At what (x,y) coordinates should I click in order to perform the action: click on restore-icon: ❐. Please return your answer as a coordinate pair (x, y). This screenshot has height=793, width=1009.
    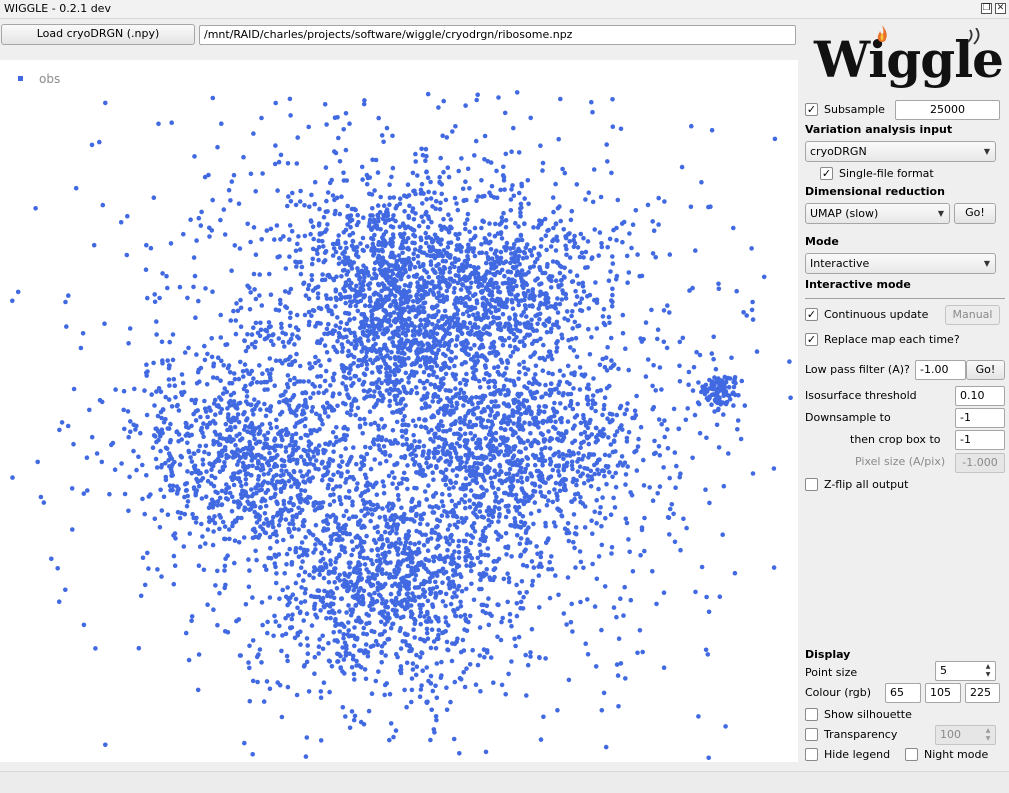
    Looking at the image, I should click on (986, 8).